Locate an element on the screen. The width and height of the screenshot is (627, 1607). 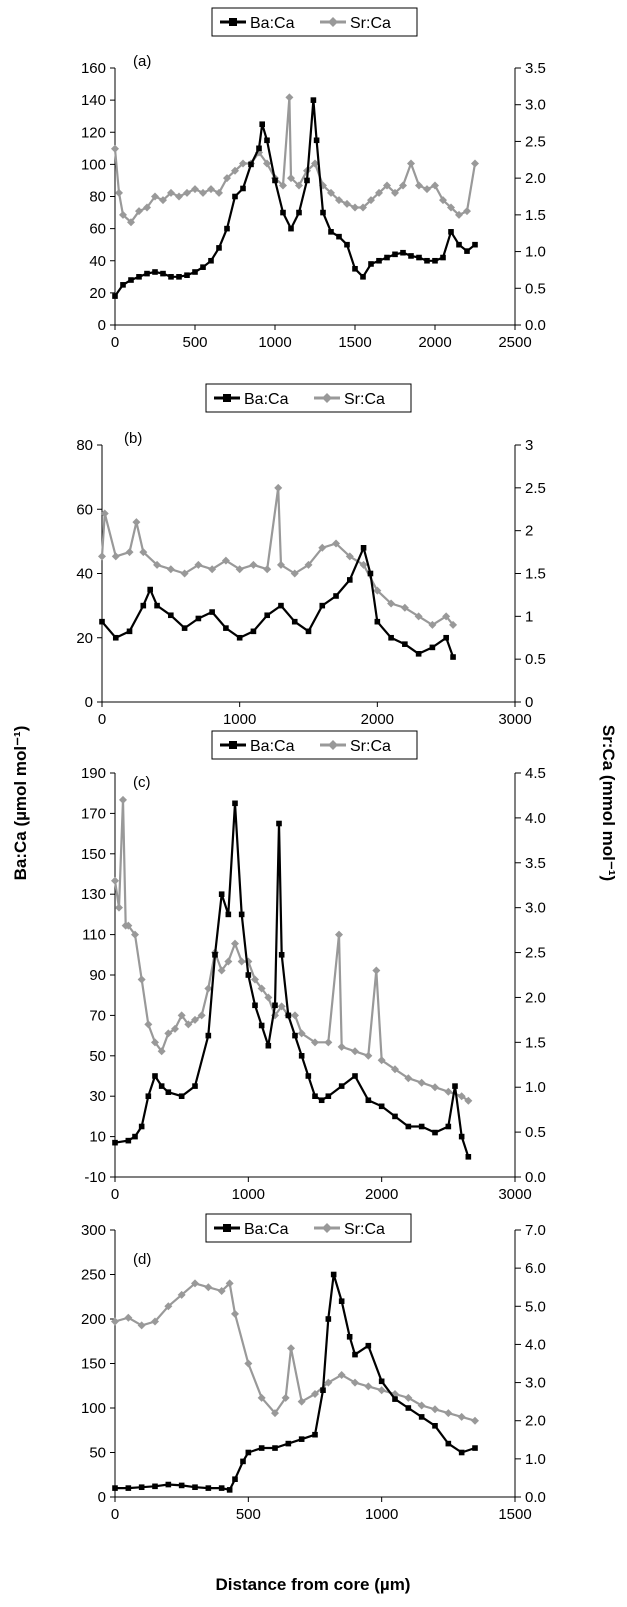
y-tick-label-left: 60 is located at coordinates (97, 229).